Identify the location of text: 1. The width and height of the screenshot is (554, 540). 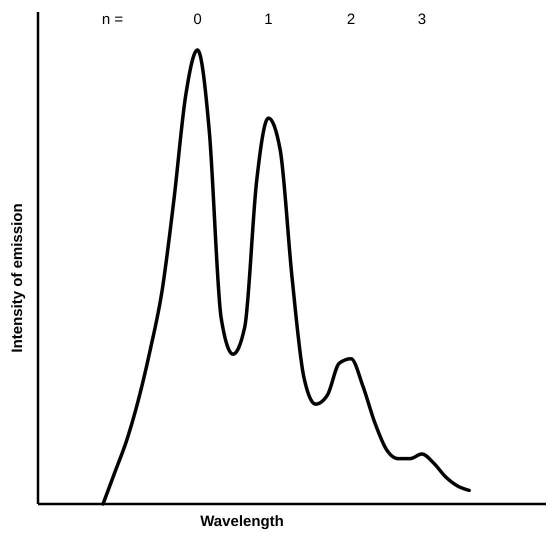
(268, 19).